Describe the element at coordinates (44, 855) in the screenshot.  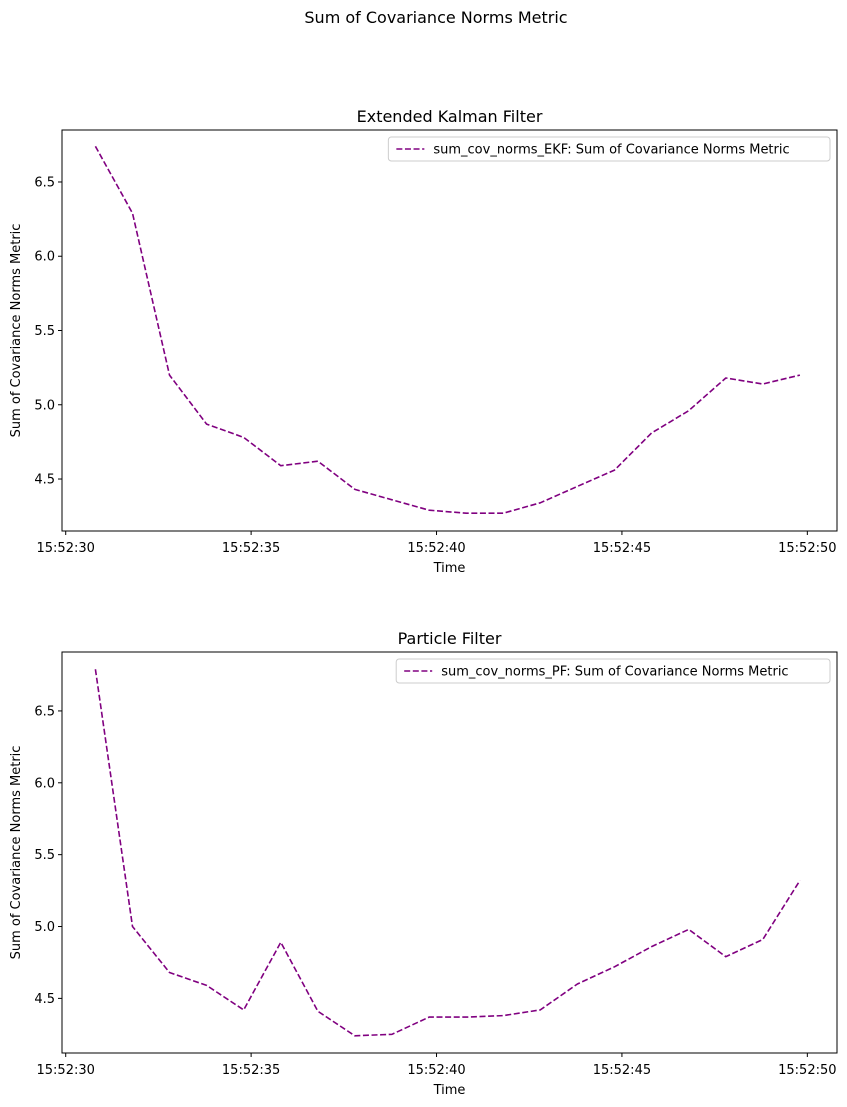
I see `chart-1-y-tick-label-2: 5.5` at that location.